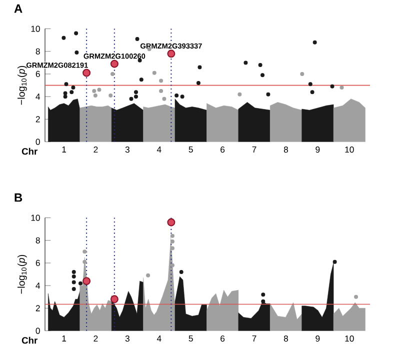 The height and width of the screenshot is (349, 397). What do you see at coordinates (18, 8) in the screenshot?
I see `chart-title: A` at bounding box center [18, 8].